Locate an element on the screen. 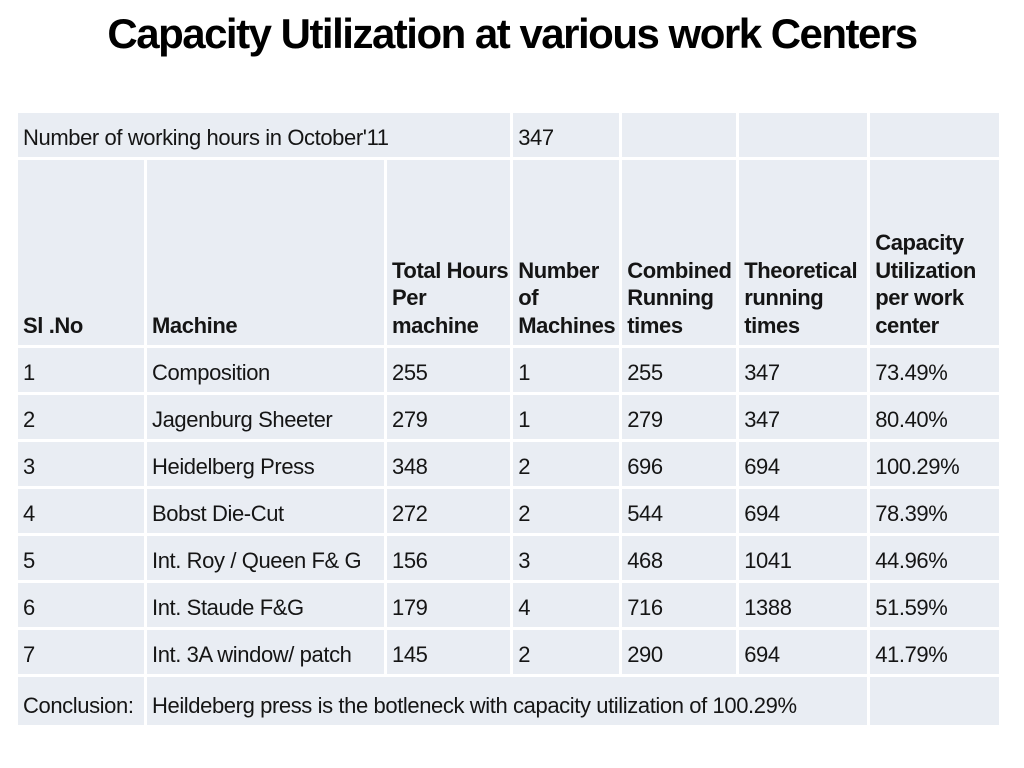 The width and height of the screenshot is (1024, 768). table-row: 2 Jagenburg Sheeter 279 1 279 347 80.40% is located at coordinates (509, 417).